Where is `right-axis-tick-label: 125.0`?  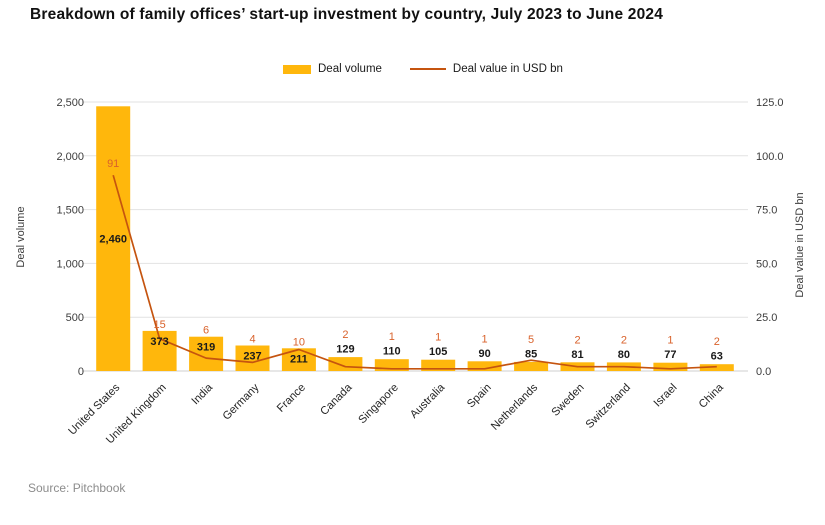
right-axis-tick-label: 125.0 is located at coordinates (770, 103).